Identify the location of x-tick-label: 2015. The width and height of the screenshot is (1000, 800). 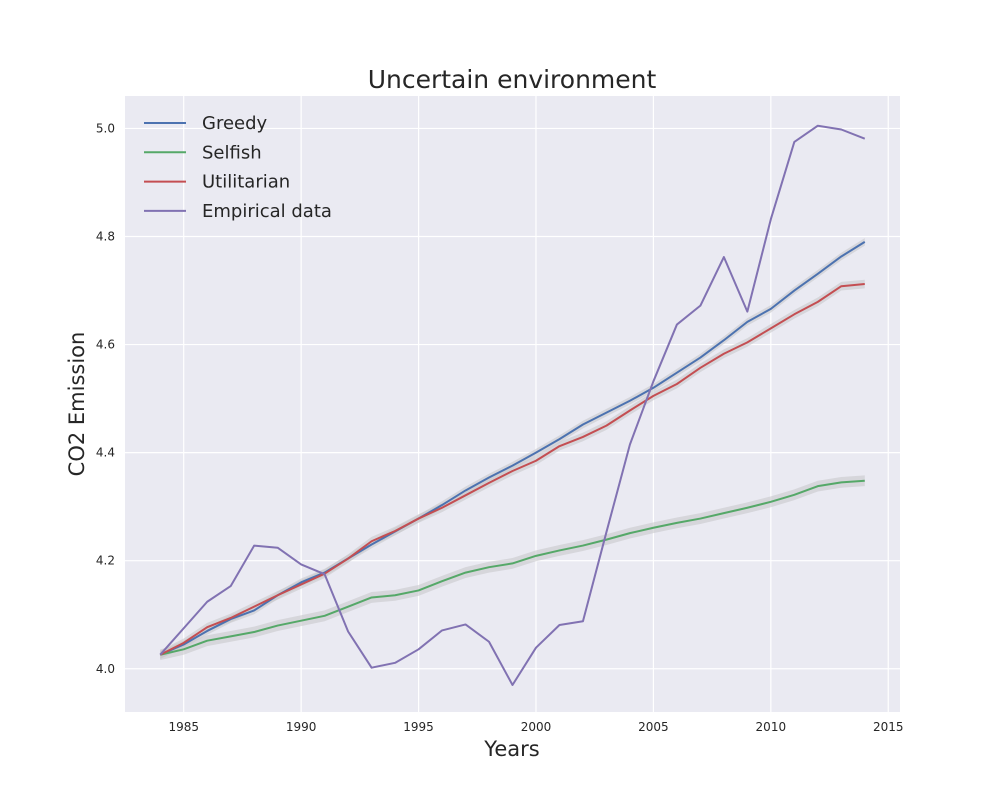
(888, 727).